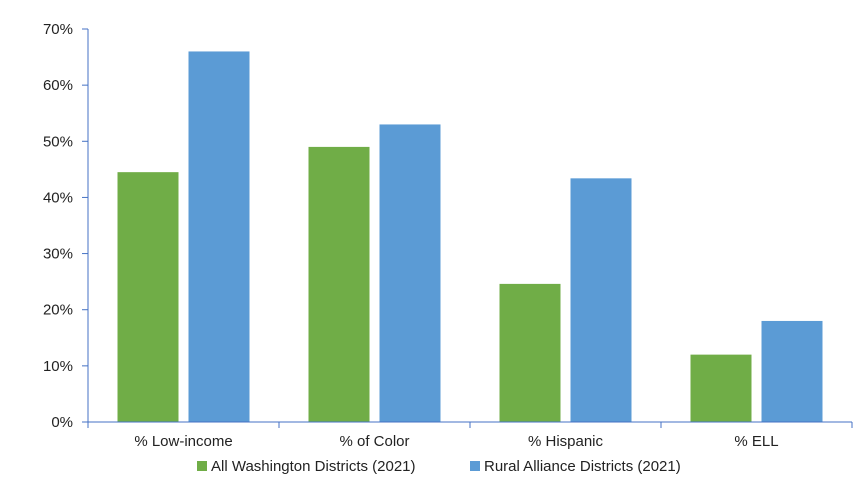 This screenshot has height=500, width=865. Describe the element at coordinates (374, 441) in the screenshot. I see `x-category-label: % of Color` at that location.